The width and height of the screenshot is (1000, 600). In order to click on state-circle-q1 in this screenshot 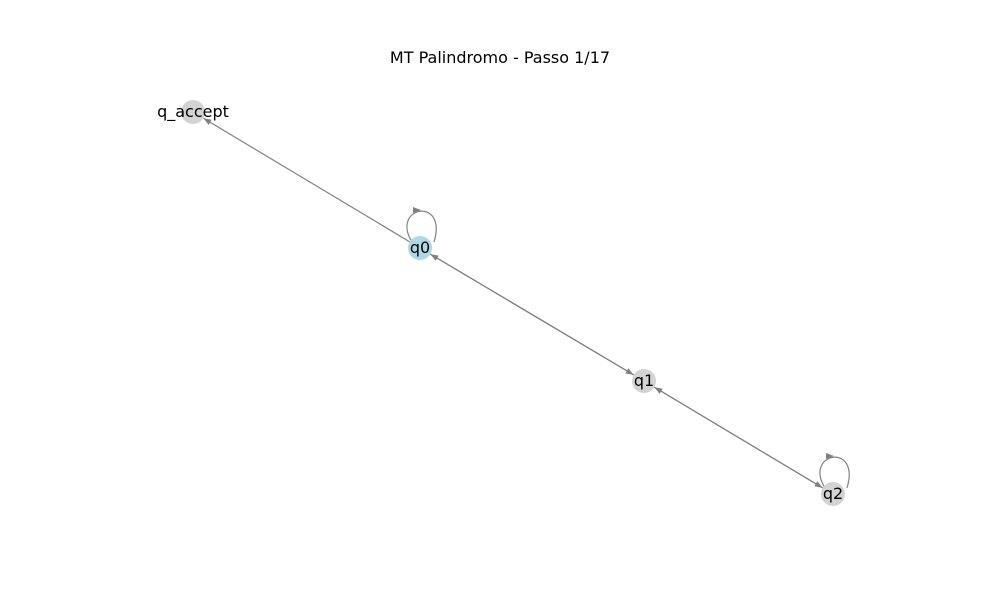, I will do `click(644, 381)`.